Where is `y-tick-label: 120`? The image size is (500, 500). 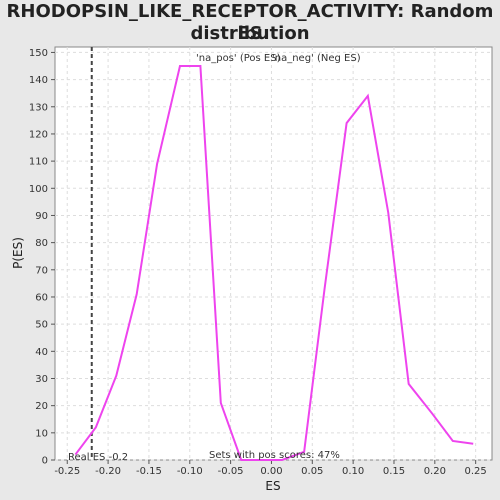
y-tick-label: 120 is located at coordinates (38, 134).